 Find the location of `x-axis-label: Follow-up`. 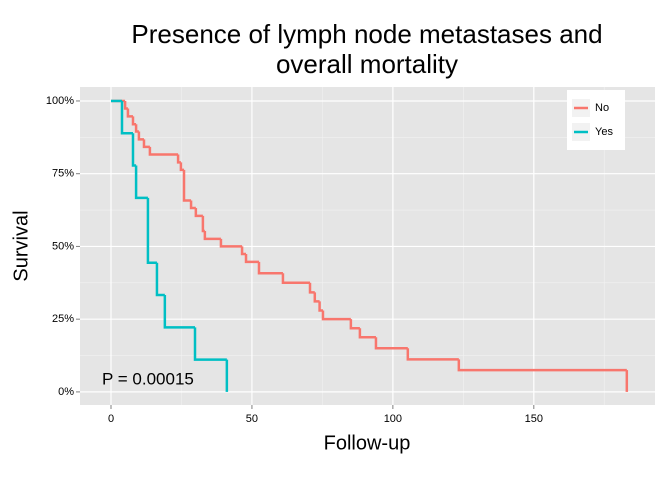

x-axis-label: Follow-up is located at coordinates (367, 443).